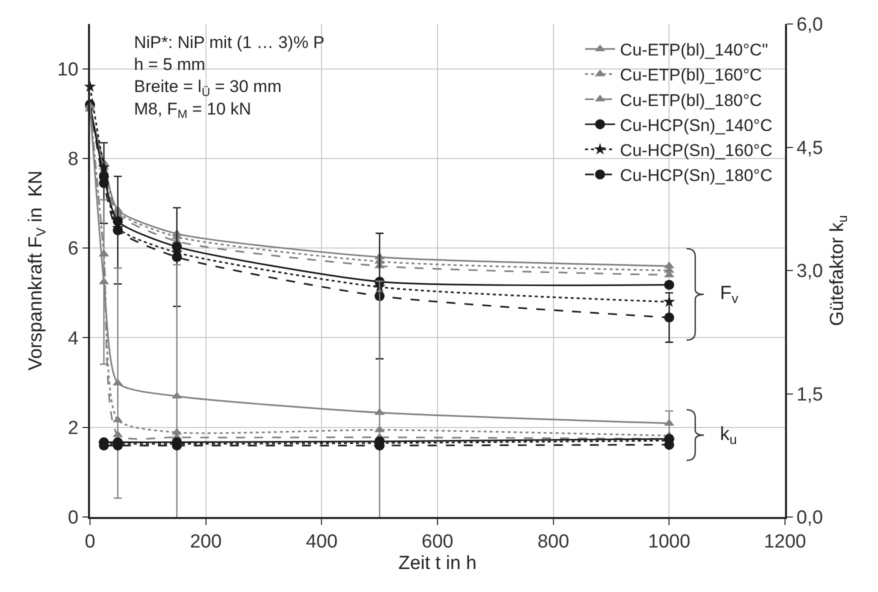  I want to click on x-tick-label: 1000, so click(669, 542).